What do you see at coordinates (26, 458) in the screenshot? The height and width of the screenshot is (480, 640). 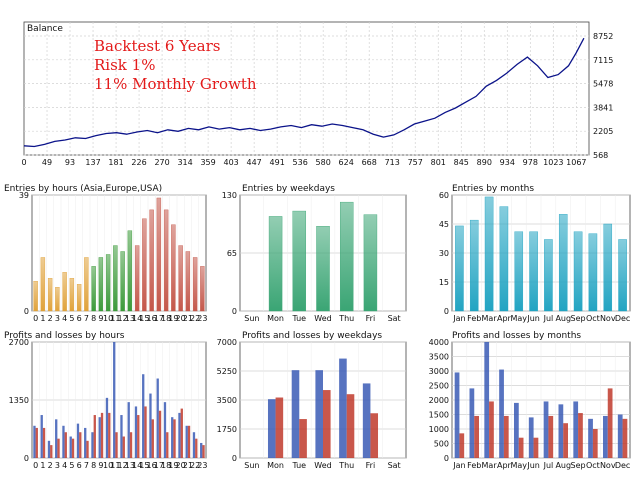 I see `y-tick-label: 0` at bounding box center [26, 458].